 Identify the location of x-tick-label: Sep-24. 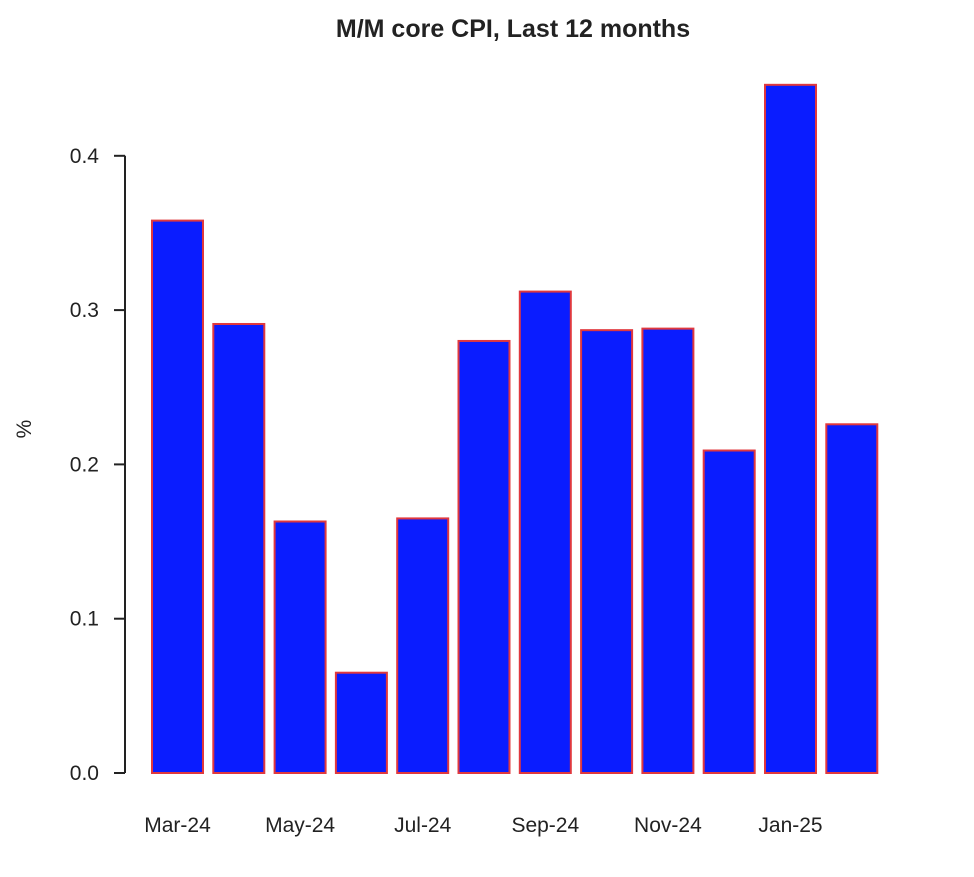
(545, 825).